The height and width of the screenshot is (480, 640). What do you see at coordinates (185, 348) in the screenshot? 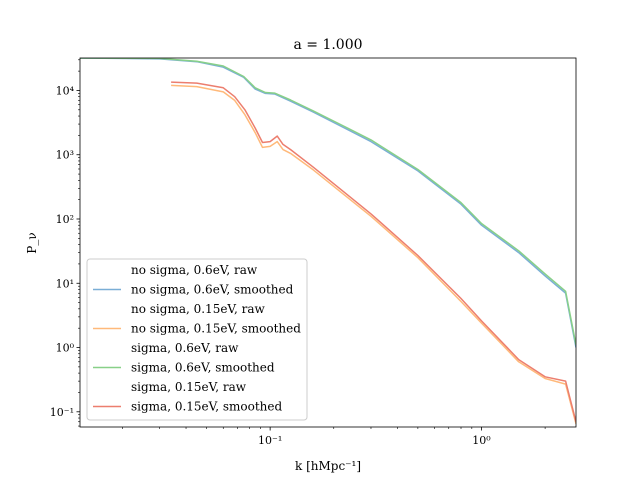
I see `legend-label-4: sigma, 0.6eV, raw` at bounding box center [185, 348].